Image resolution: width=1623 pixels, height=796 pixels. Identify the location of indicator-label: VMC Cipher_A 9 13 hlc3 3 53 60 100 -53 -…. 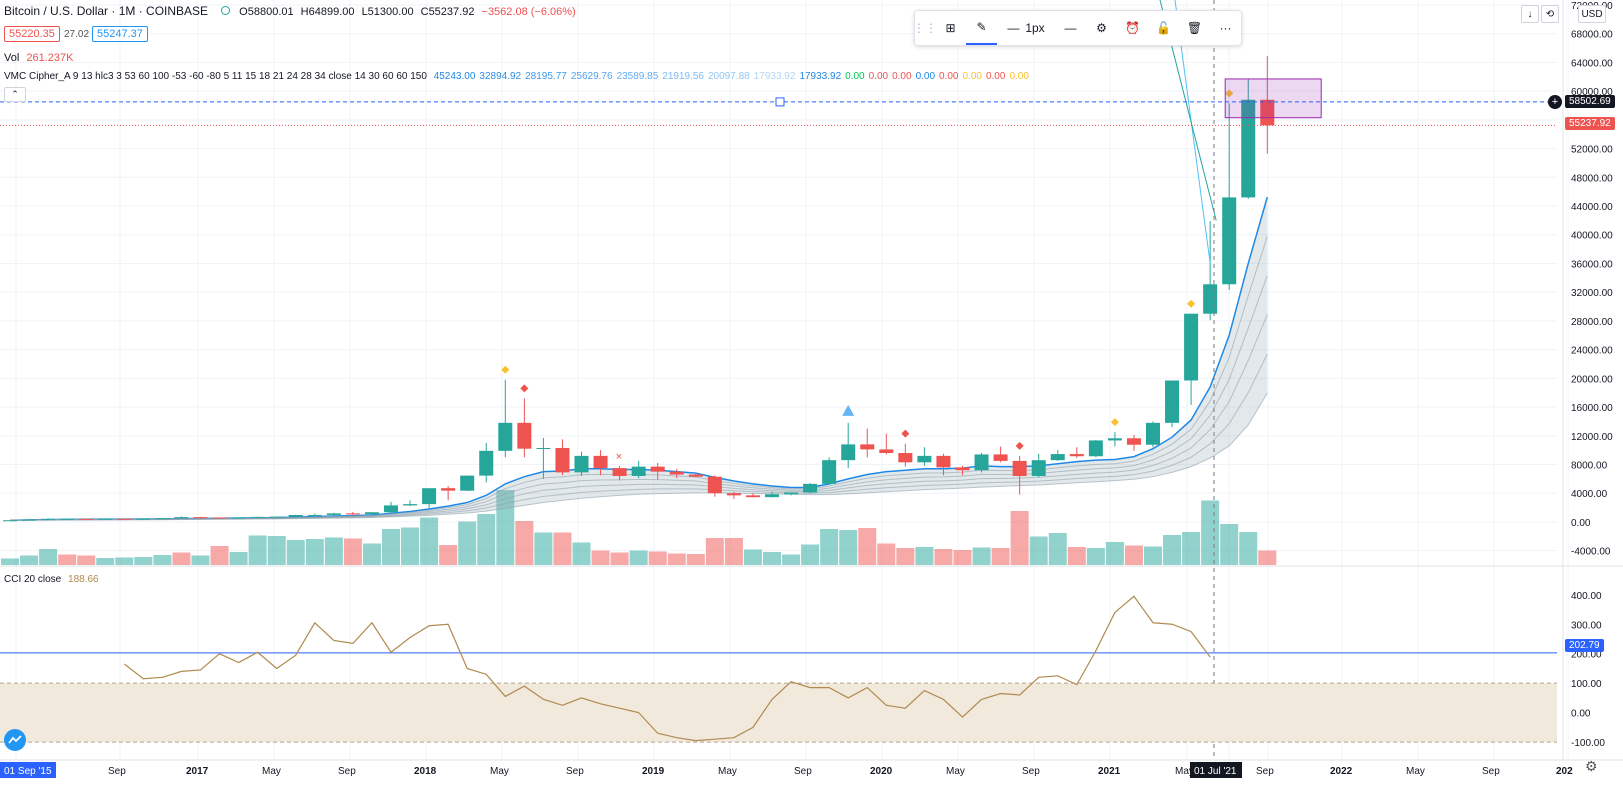
(215, 76).